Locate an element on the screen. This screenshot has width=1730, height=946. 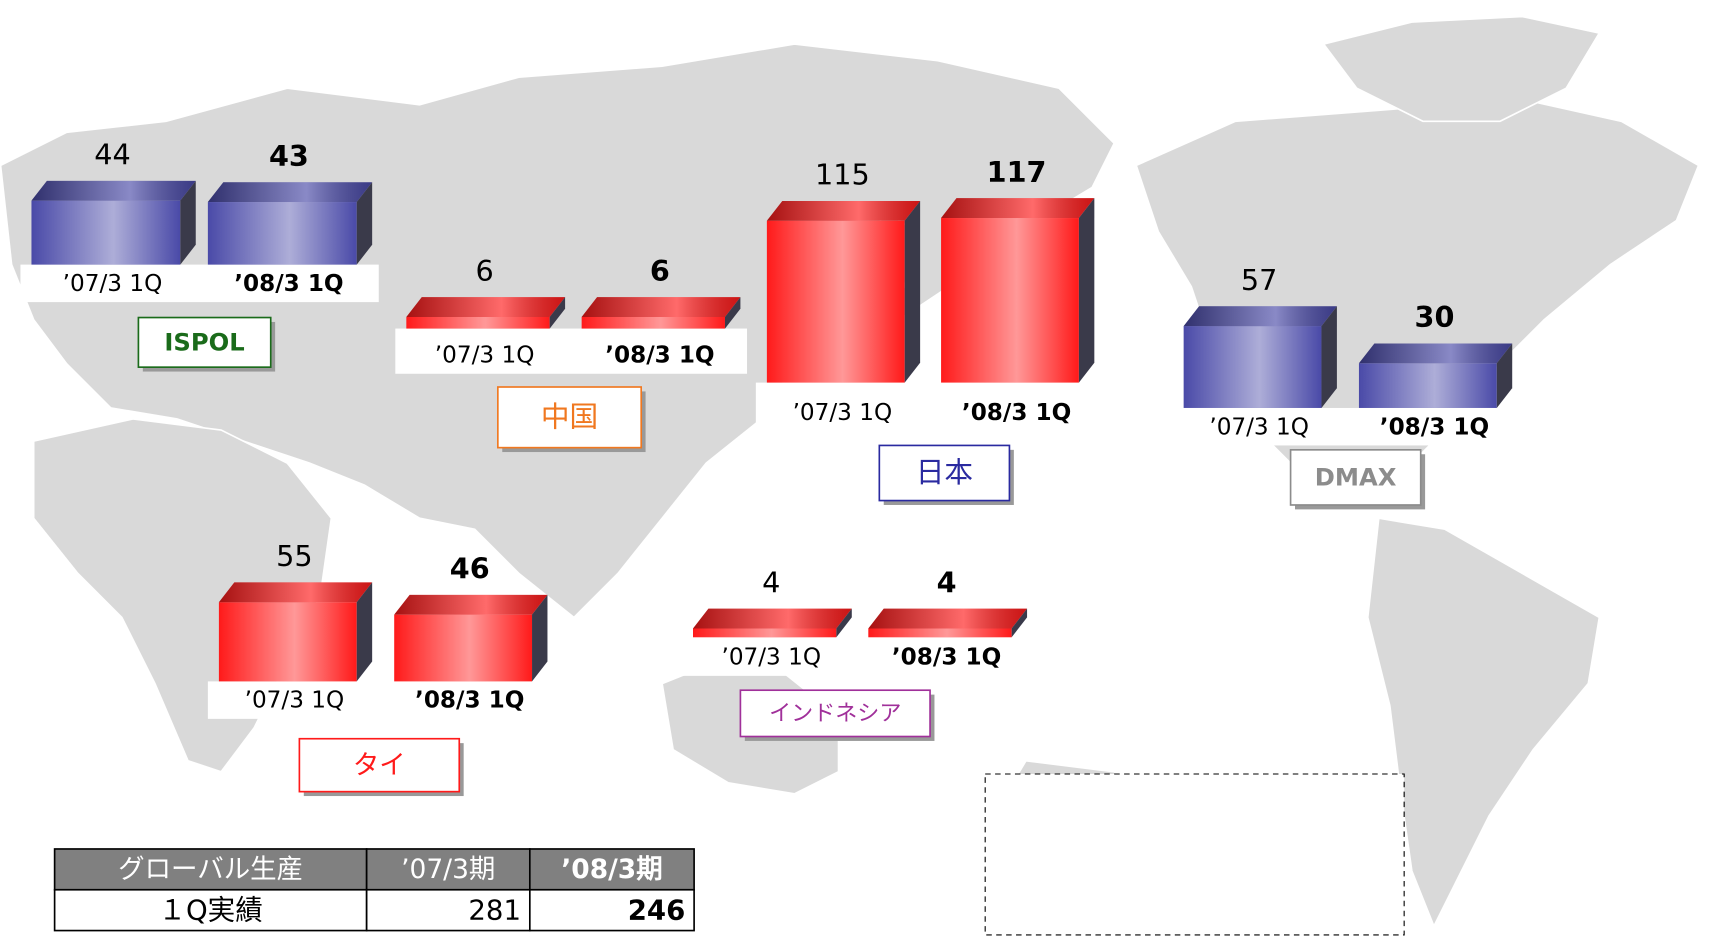
region-name: DMAX is located at coordinates (1356, 477).